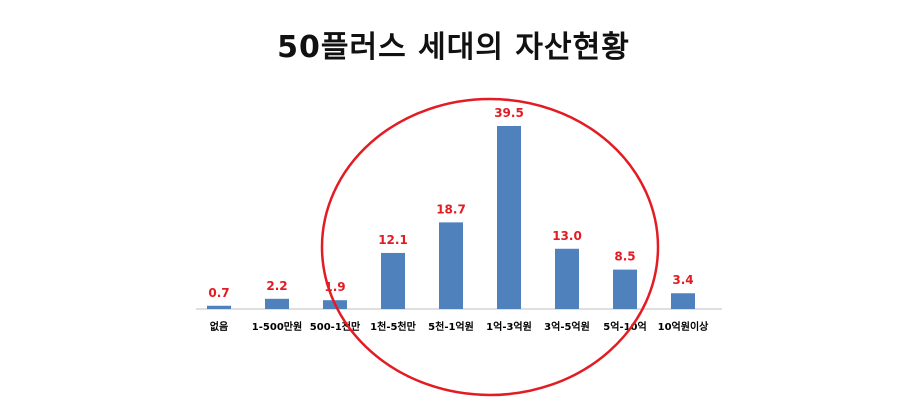 This screenshot has width=907, height=415. I want to click on tick-label-8: 10억원이상, so click(684, 326).